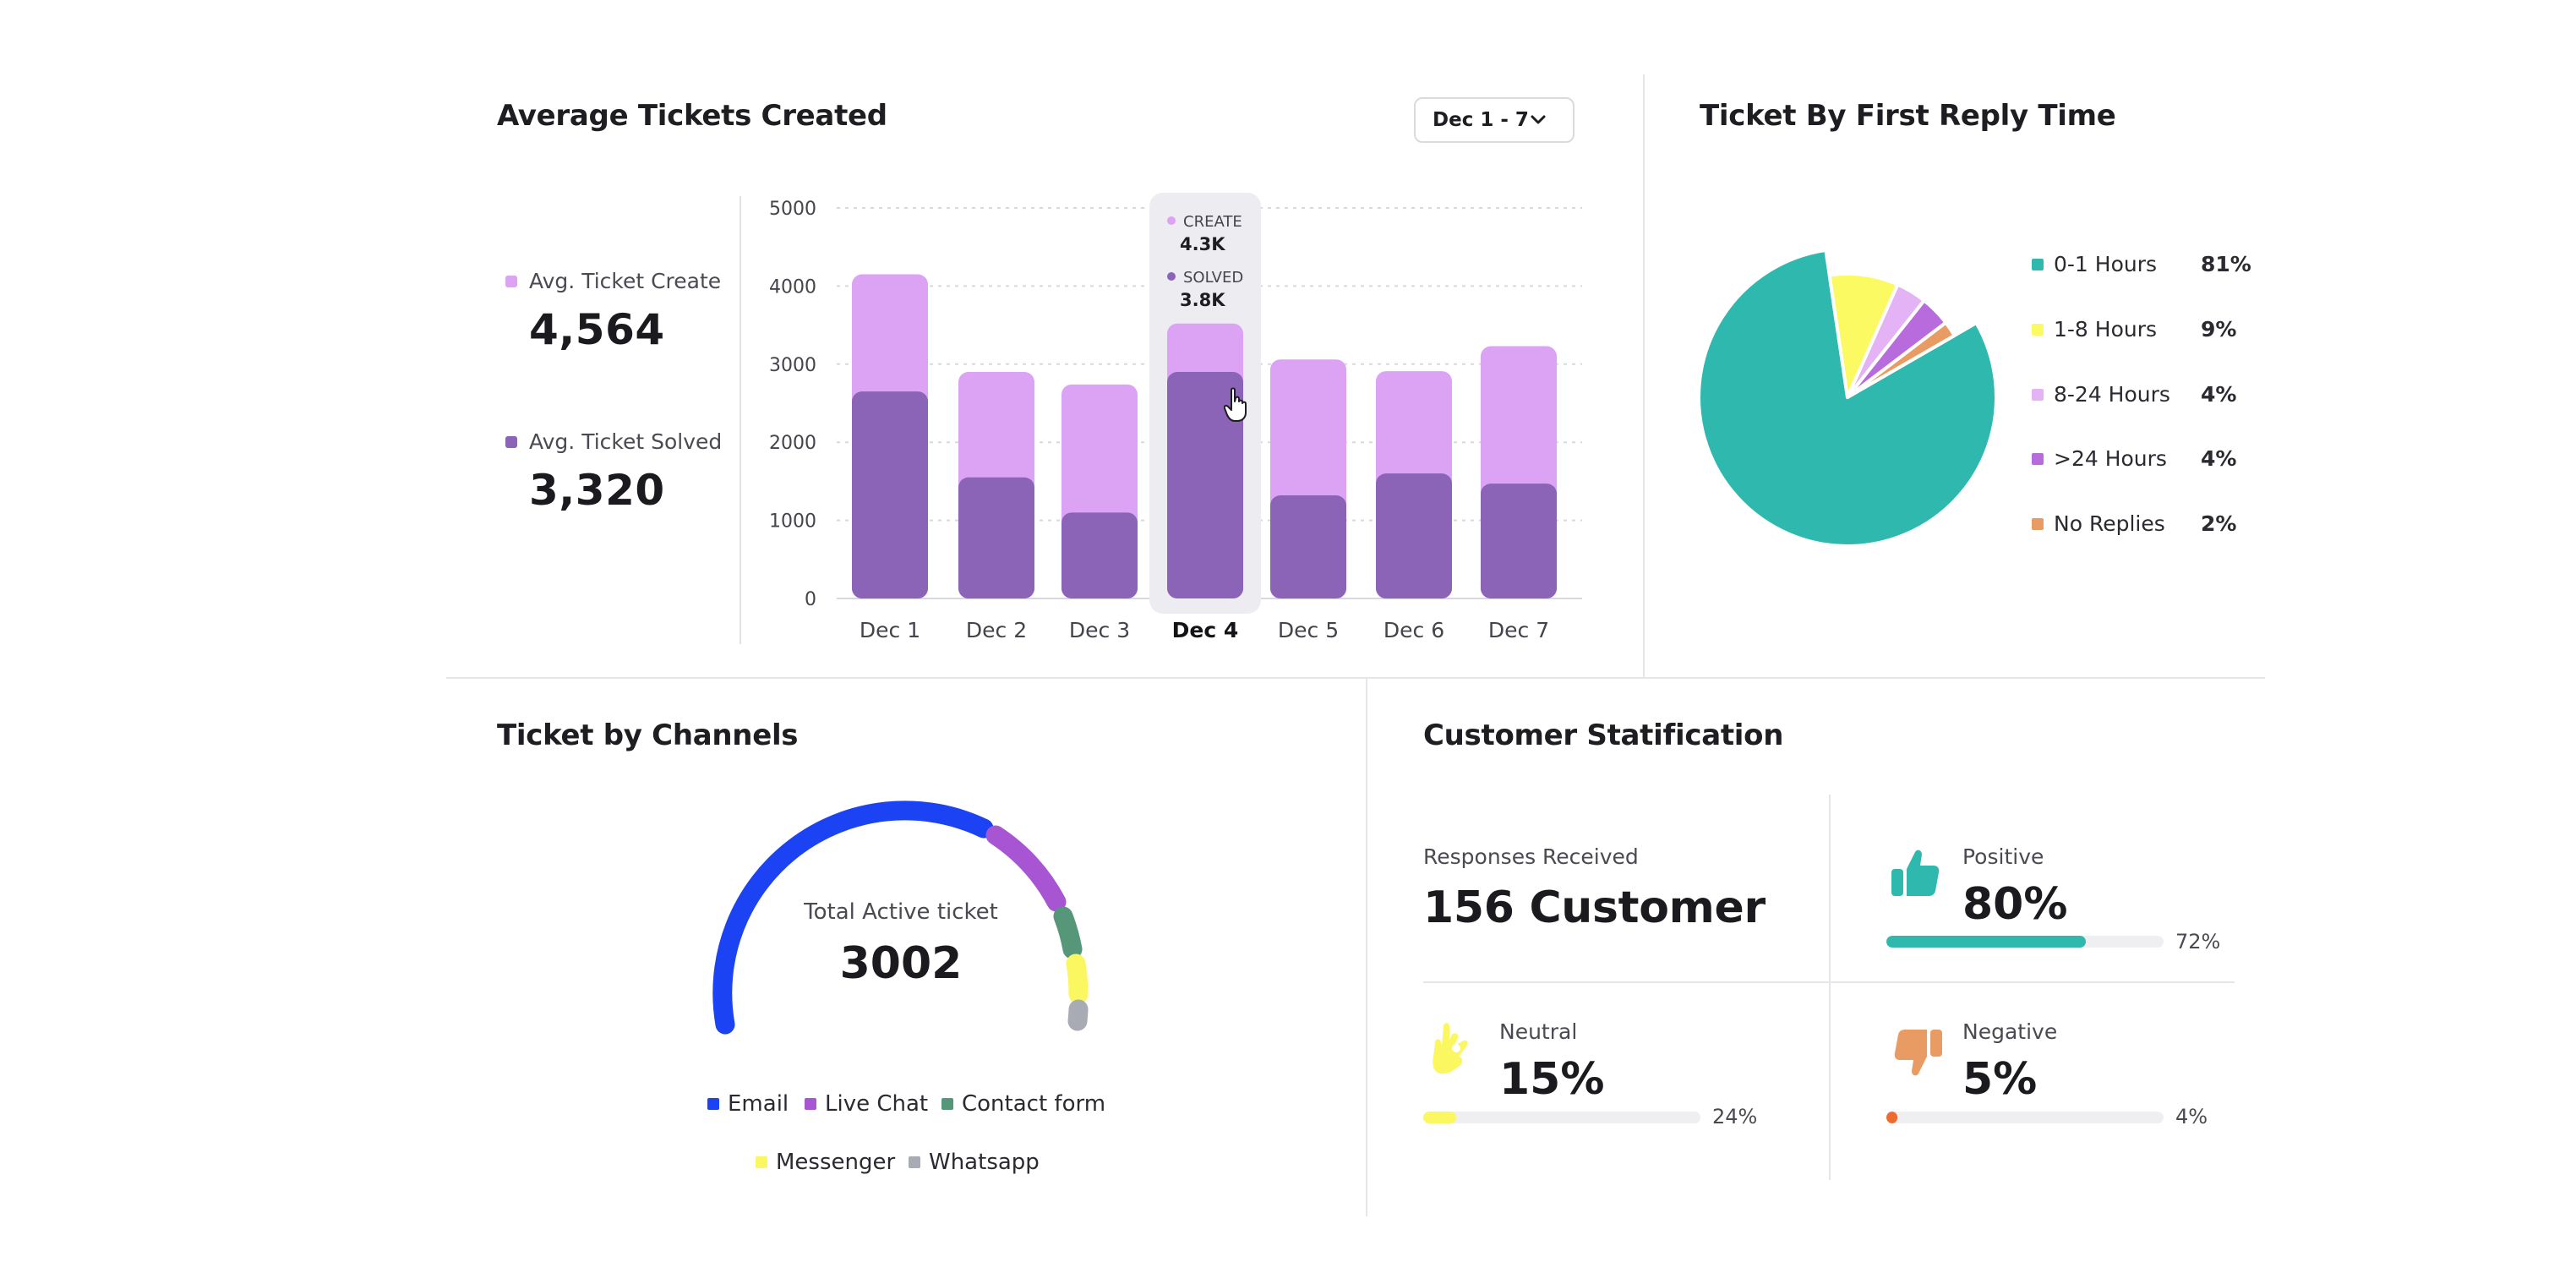  Describe the element at coordinates (1829, 982) in the screenshot. I see `divider-satisfaction-horizontal` at that location.